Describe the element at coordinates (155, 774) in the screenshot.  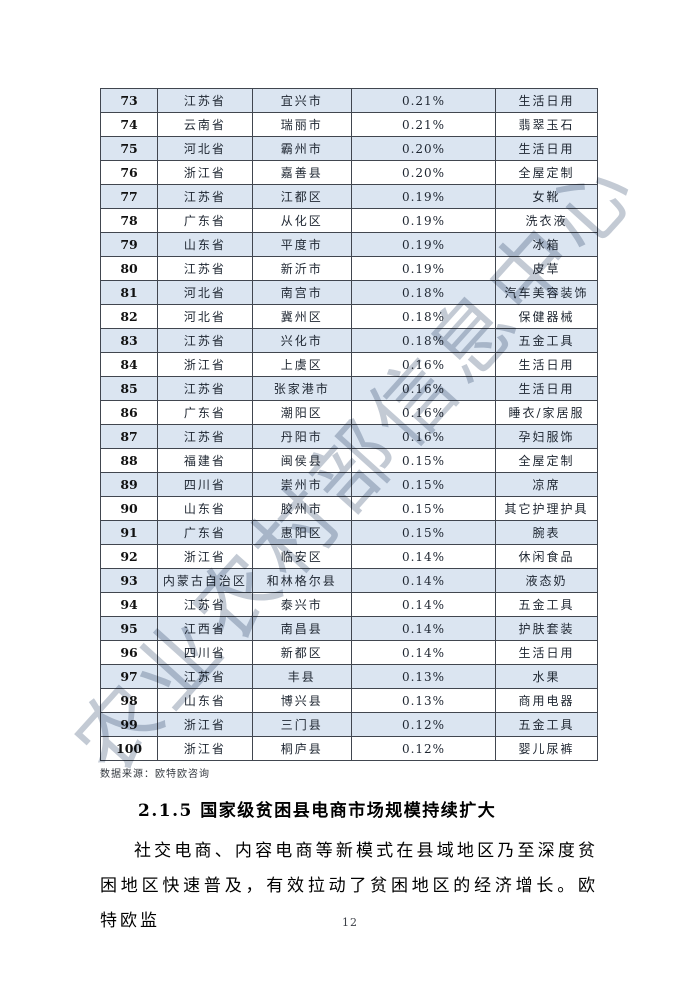
I see `data-source-note: 数据来源：欧特欧咨询` at that location.